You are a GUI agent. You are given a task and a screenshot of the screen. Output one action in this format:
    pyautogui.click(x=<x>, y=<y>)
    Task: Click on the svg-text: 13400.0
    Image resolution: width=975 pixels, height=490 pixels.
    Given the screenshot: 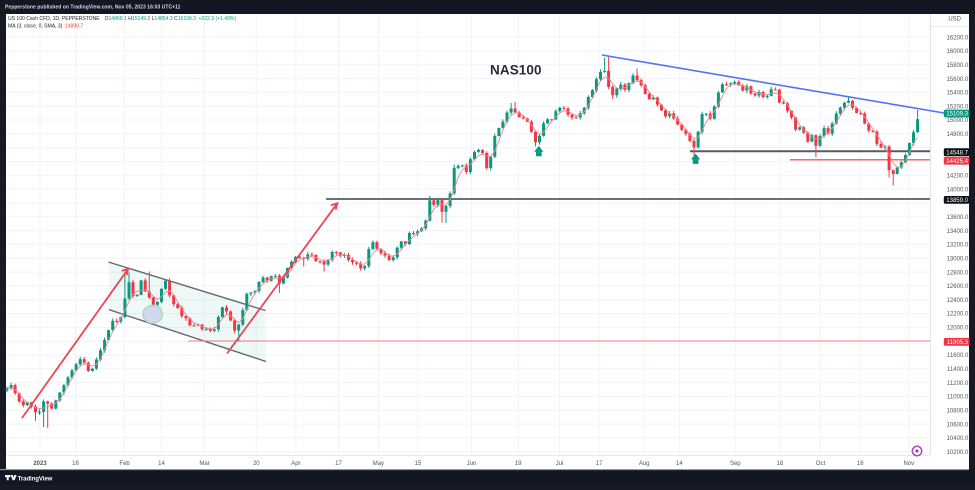 What is the action you would take?
    pyautogui.click(x=958, y=232)
    